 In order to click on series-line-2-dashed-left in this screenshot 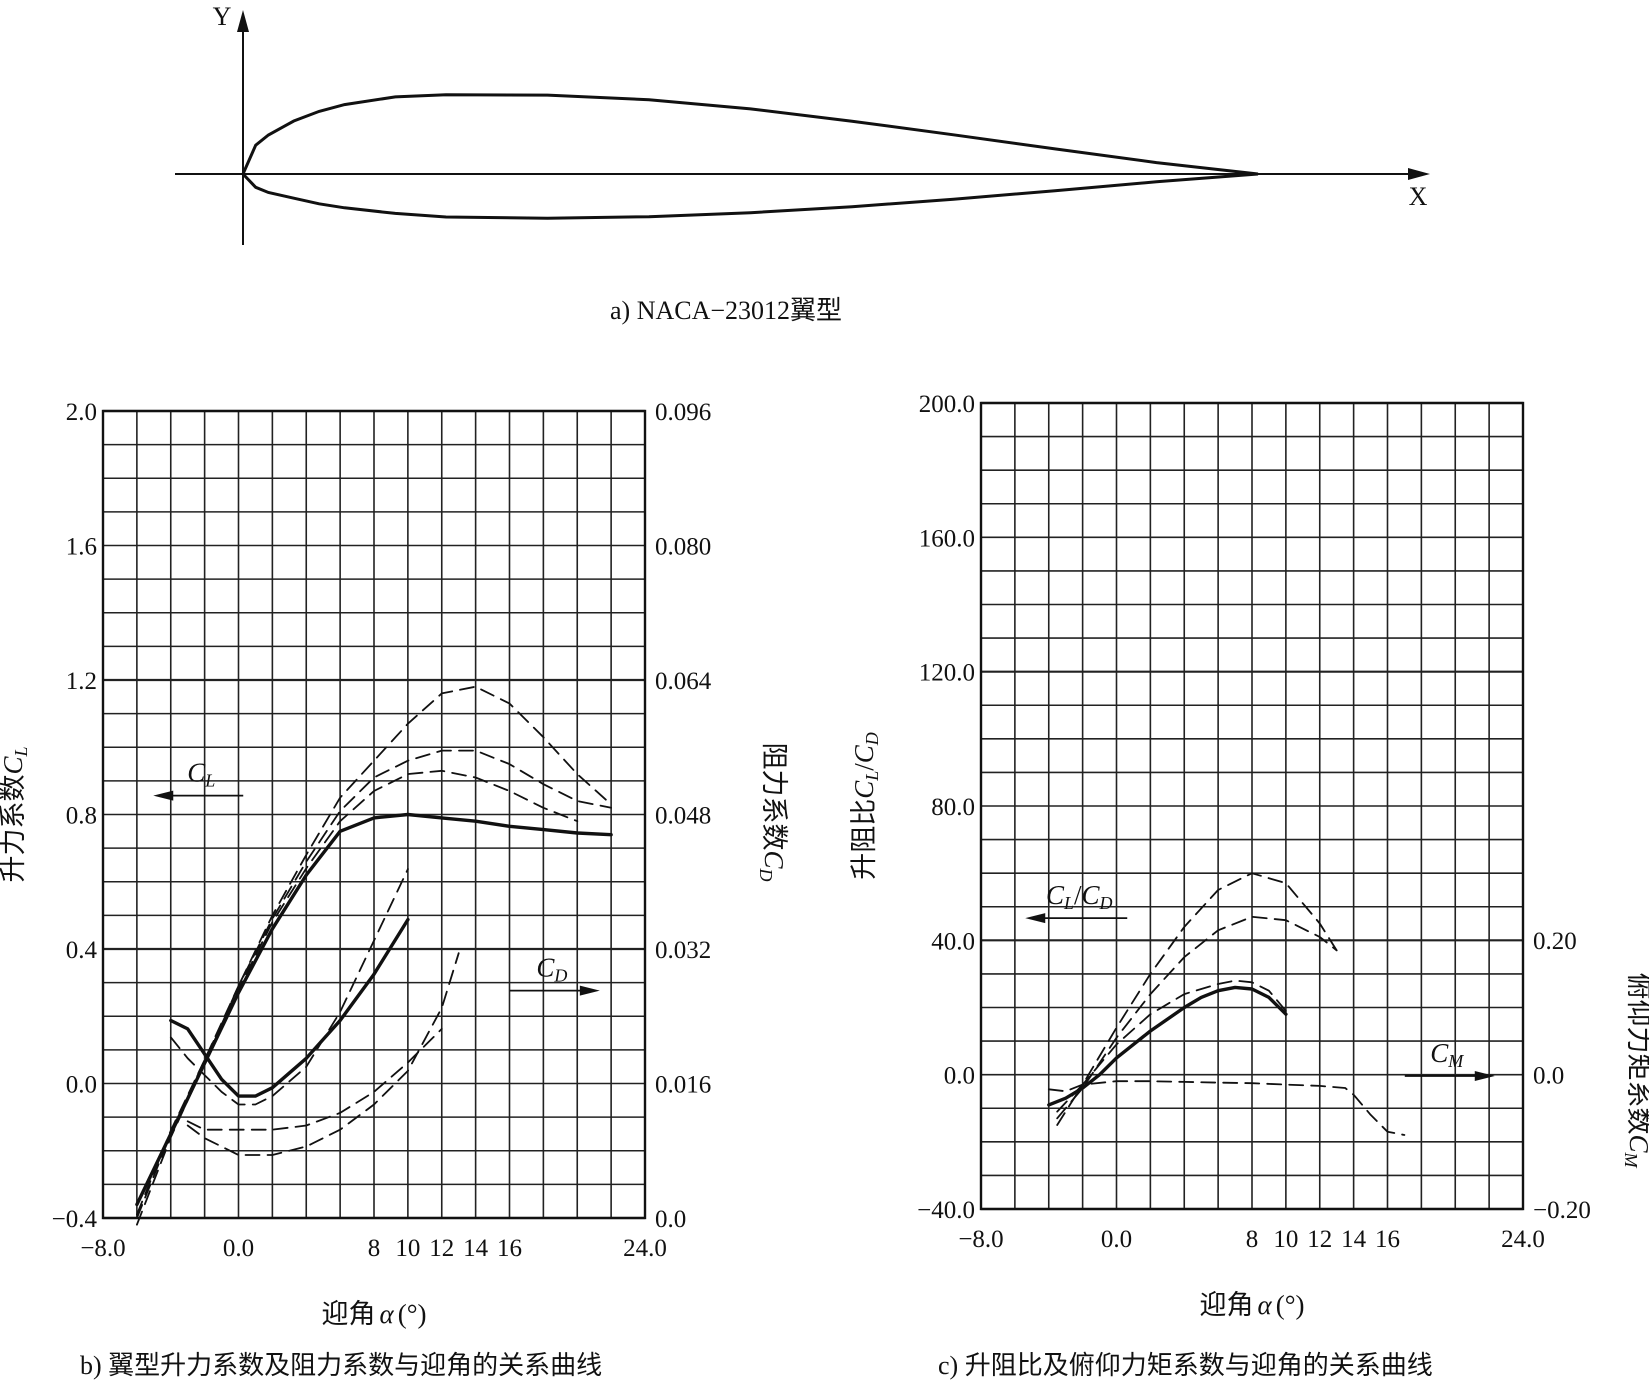, I will do `click(1171, 1052)`.